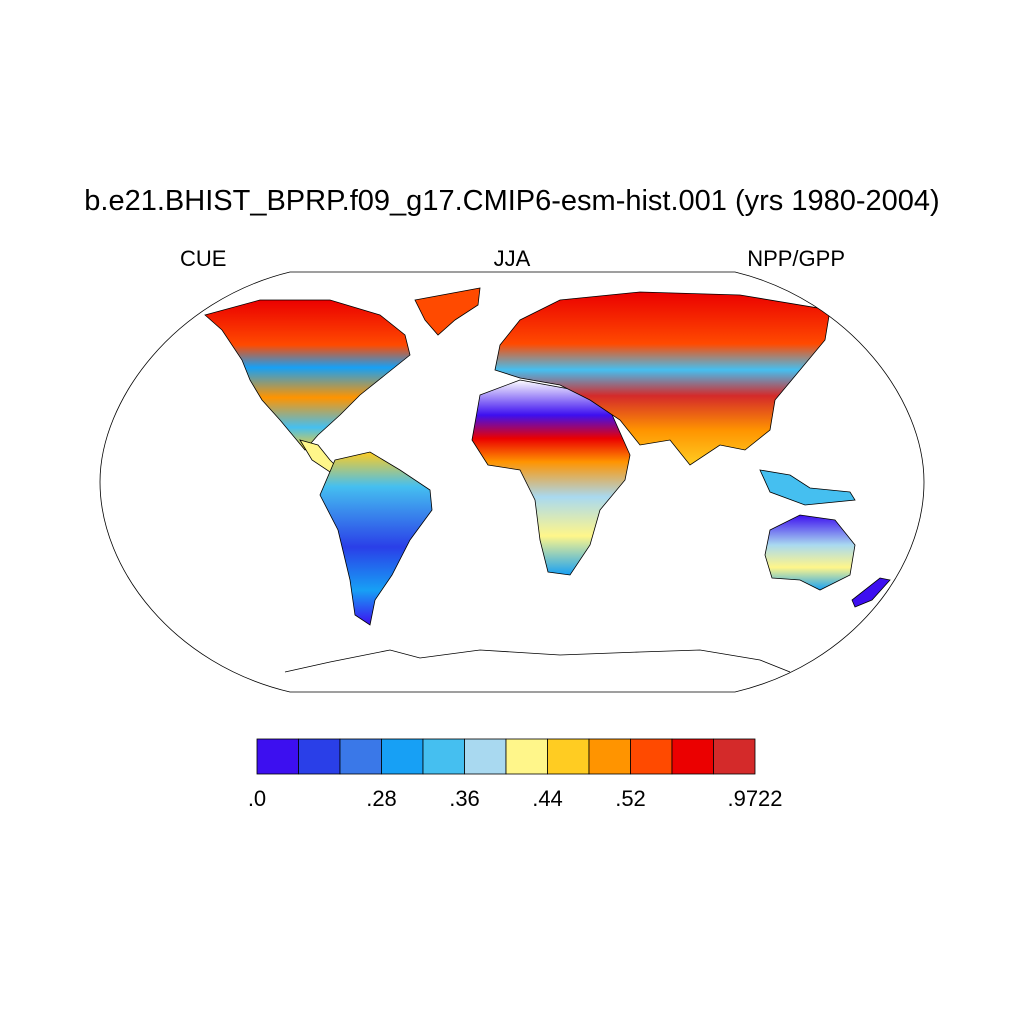  Describe the element at coordinates (630, 798) in the screenshot. I see `colorbar-tick-label: .52` at that location.